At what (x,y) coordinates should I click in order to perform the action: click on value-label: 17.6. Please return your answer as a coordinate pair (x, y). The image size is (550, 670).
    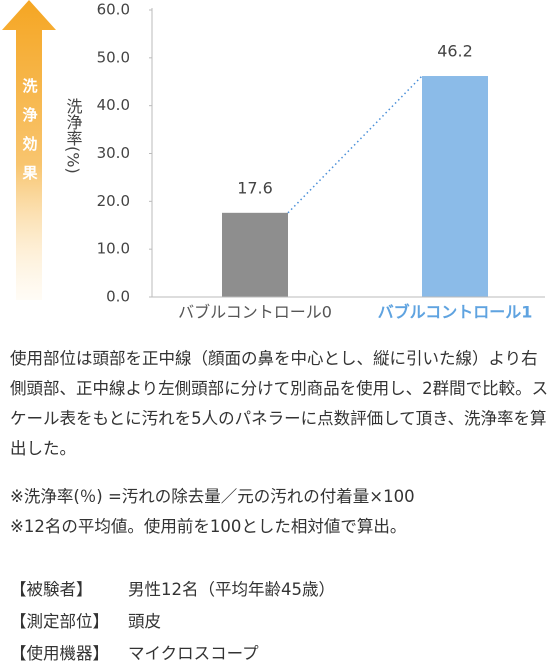
    Looking at the image, I should click on (255, 187).